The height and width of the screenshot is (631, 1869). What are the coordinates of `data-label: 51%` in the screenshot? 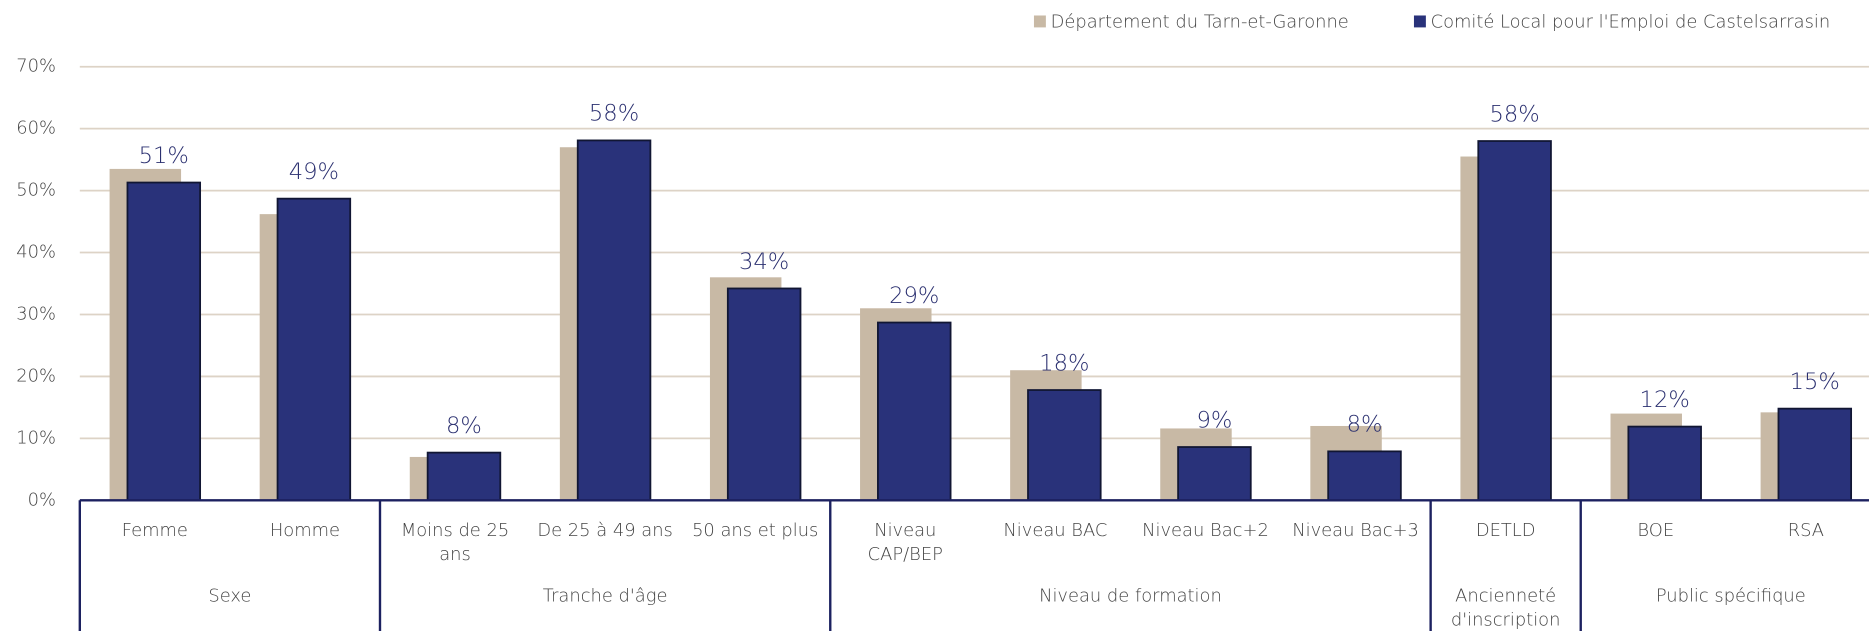 It's located at (164, 156).